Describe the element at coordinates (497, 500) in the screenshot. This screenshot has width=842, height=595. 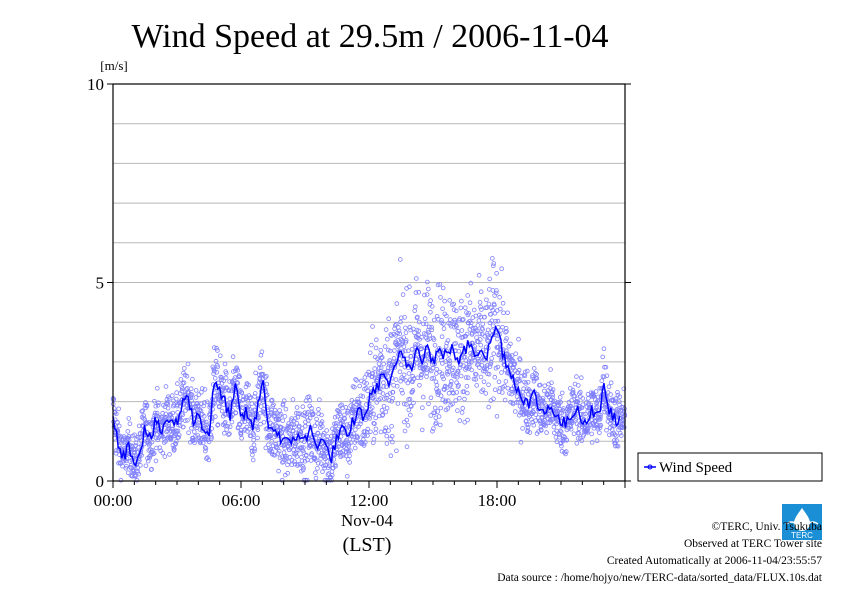
I see `x-tick-label: 18:00` at that location.